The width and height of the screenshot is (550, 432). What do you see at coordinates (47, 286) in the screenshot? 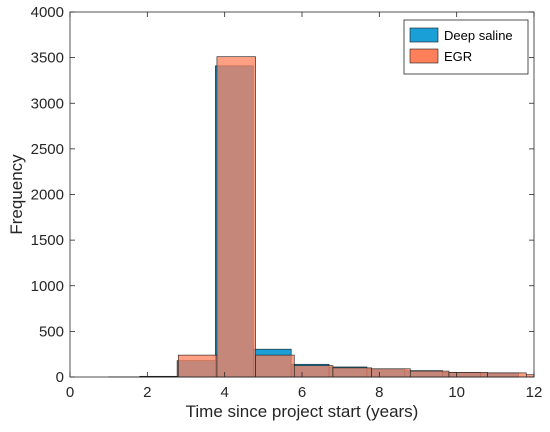
I see `y-tick-label: 1000` at bounding box center [47, 286].